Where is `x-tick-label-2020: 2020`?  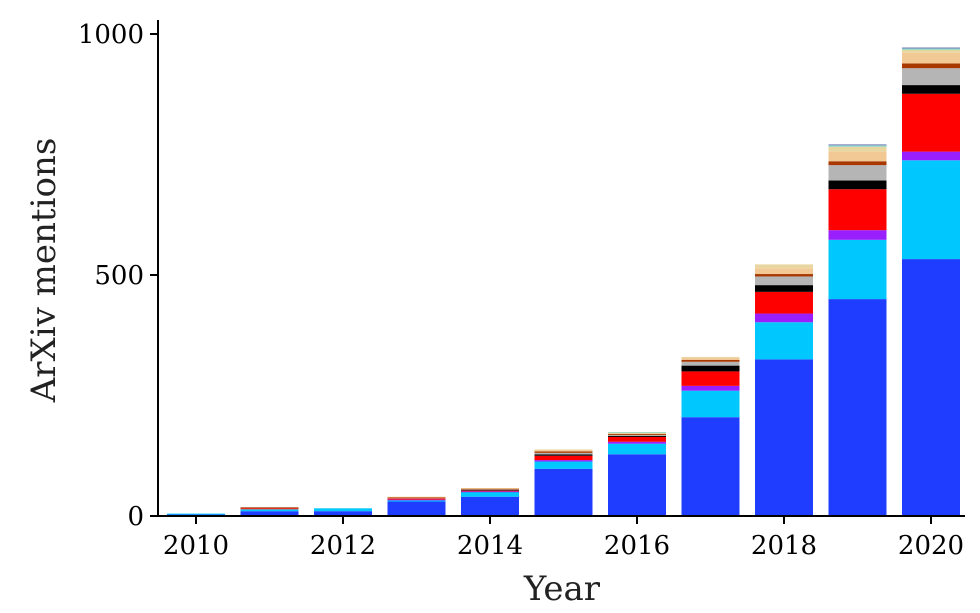 x-tick-label-2020: 2020 is located at coordinates (931, 546).